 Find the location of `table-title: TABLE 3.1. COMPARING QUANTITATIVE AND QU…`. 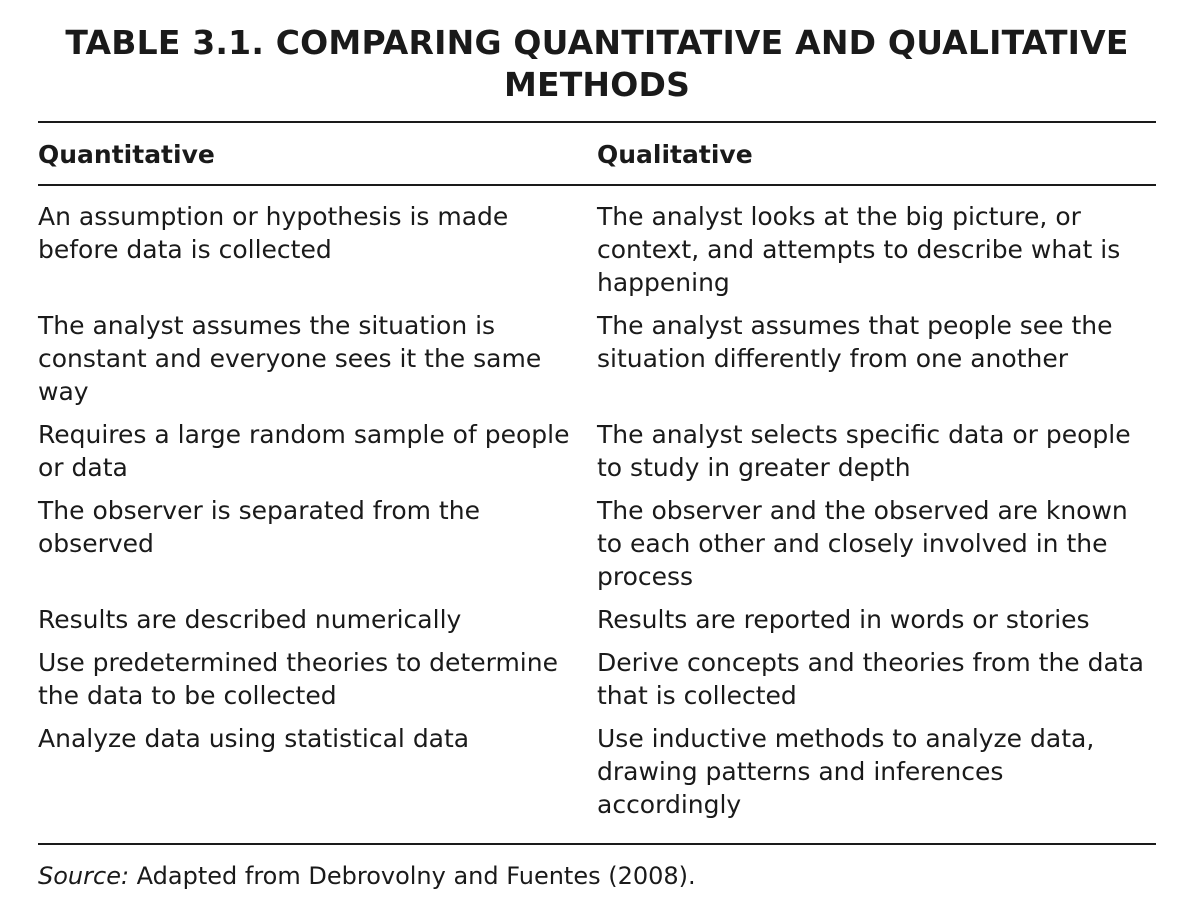

table-title: TABLE 3.1. COMPARING QUANTITATIVE AND QU… is located at coordinates (597, 63).